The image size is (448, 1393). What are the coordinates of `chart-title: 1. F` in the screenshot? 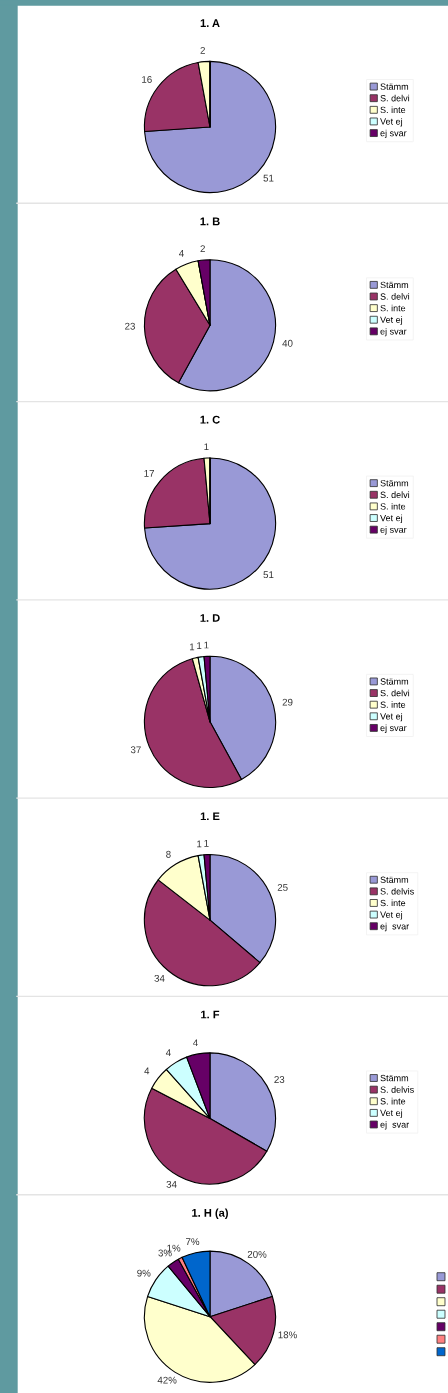 It's located at (210, 1014).